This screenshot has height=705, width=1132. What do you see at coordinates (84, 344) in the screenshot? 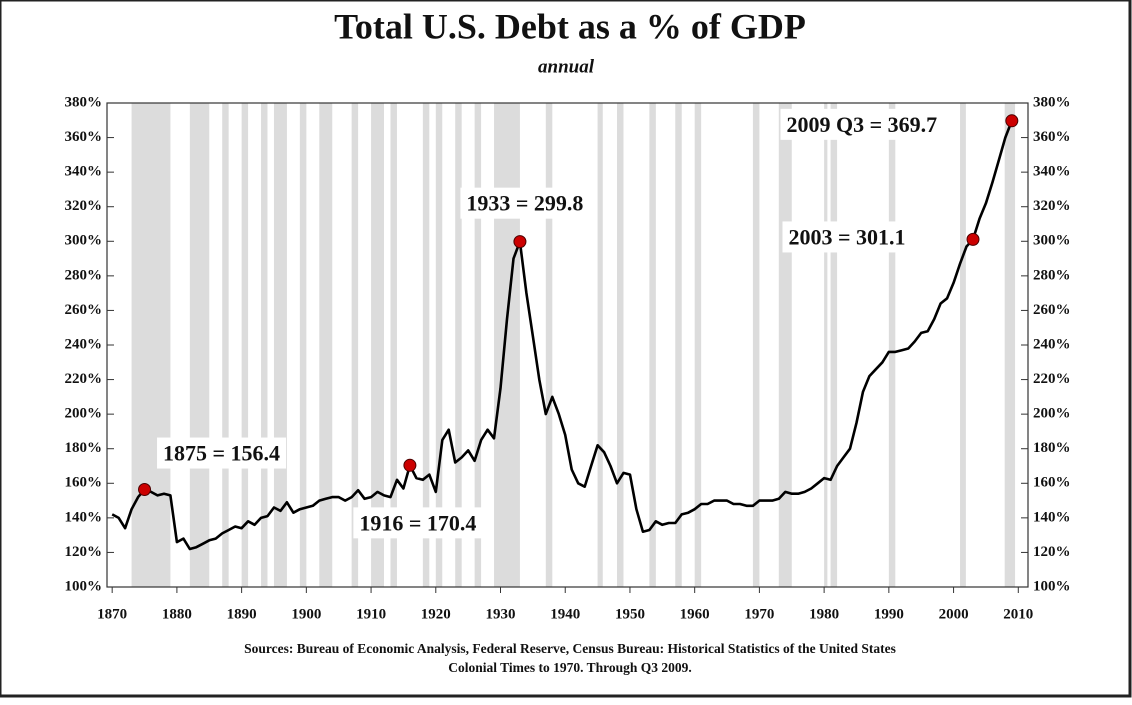
I see `y-tick-label: 240%` at bounding box center [84, 344].